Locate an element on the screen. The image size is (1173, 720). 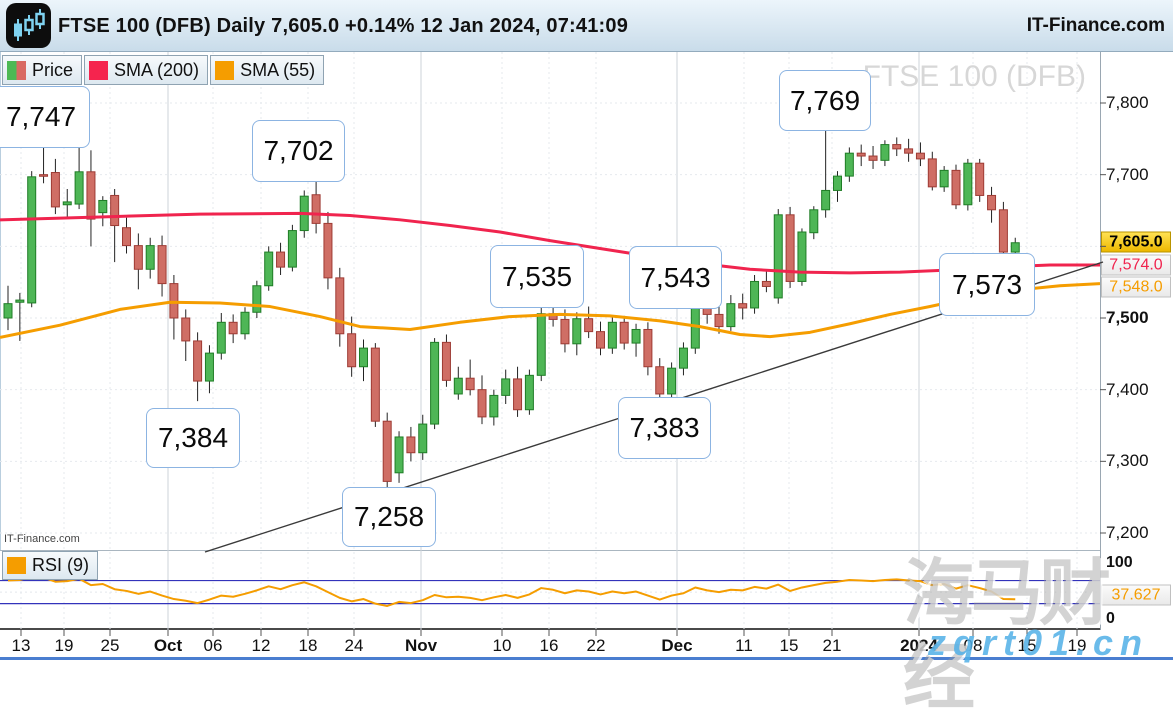
price-callout: 7,258 is located at coordinates (389, 517).